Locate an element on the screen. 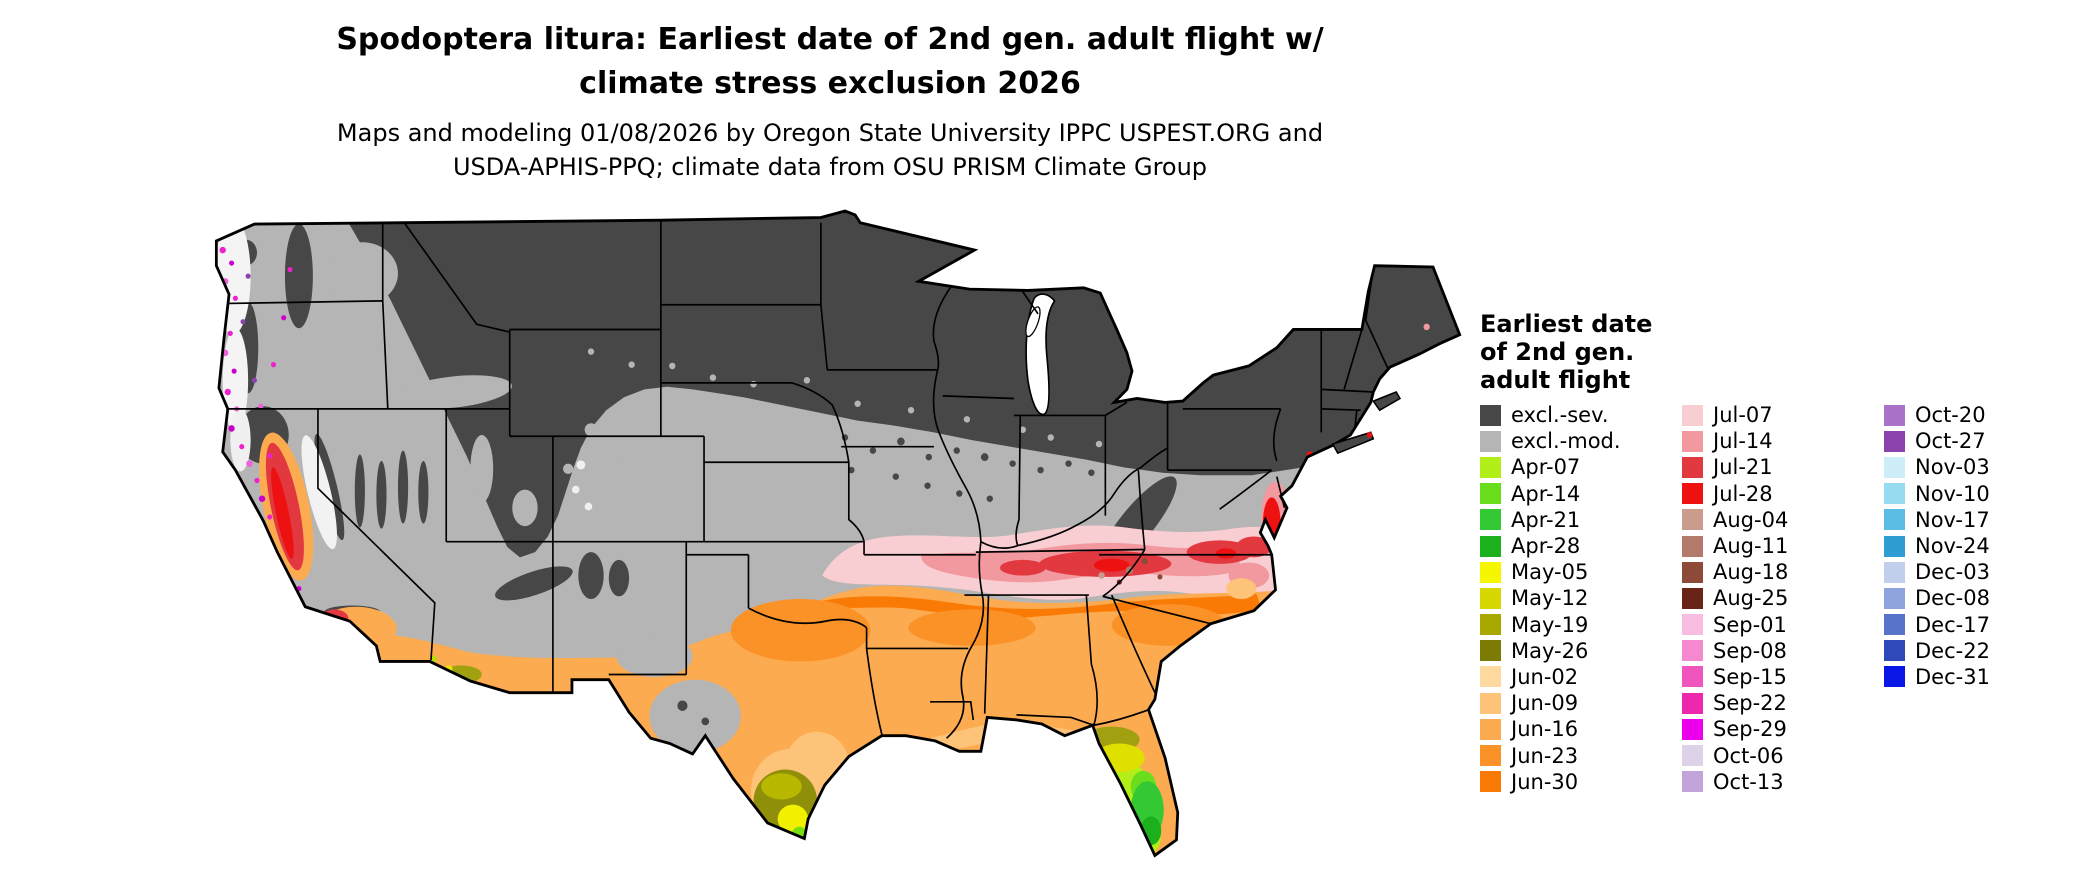 Image resolution: width=2100 pixels, height=892 pixels. legend-label: Dec-22 is located at coordinates (1952, 650).